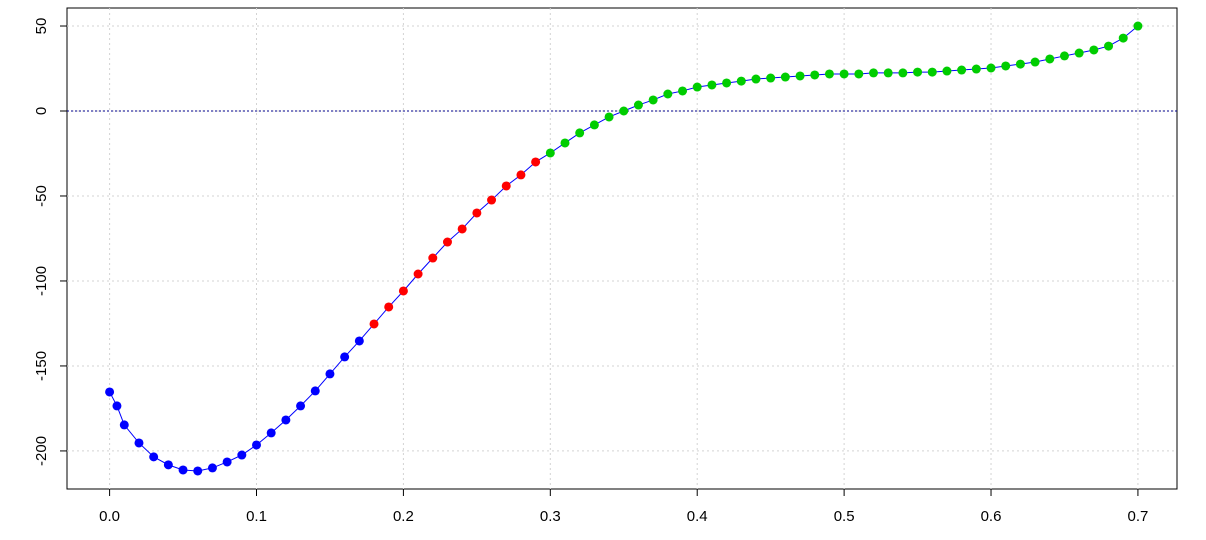 The height and width of the screenshot is (540, 1206). I want to click on y-tick-label: 50, so click(41, 26).